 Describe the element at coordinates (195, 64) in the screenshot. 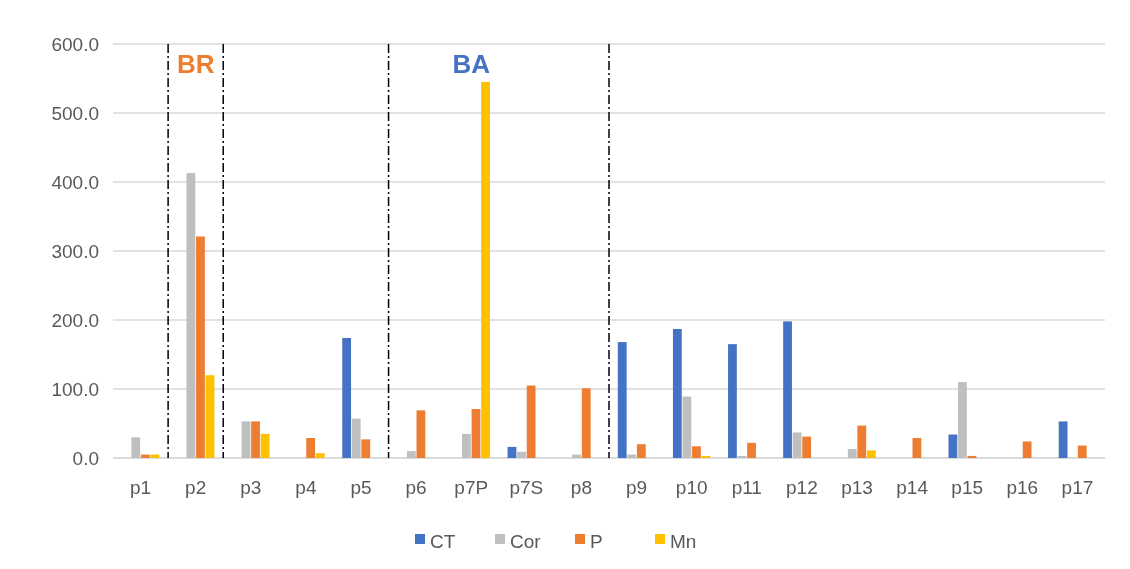

I see `annotation: BR` at that location.